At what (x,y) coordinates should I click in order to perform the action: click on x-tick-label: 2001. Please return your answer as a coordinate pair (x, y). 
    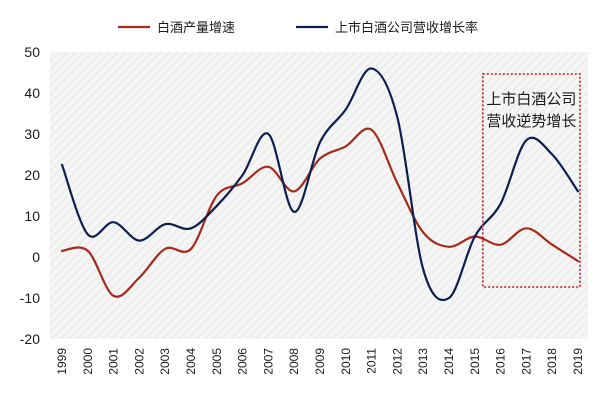
    Looking at the image, I should click on (114, 361).